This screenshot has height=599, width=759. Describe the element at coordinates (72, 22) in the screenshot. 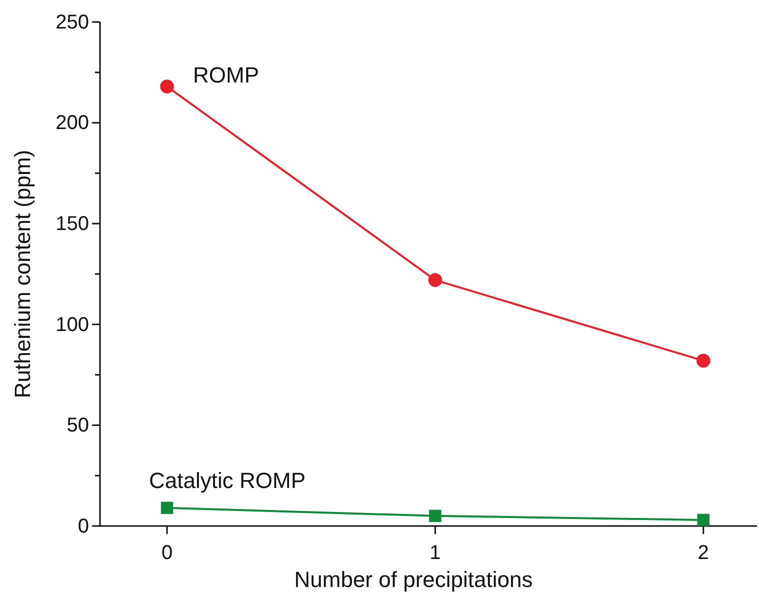

I see `y-tick-label: 250` at that location.